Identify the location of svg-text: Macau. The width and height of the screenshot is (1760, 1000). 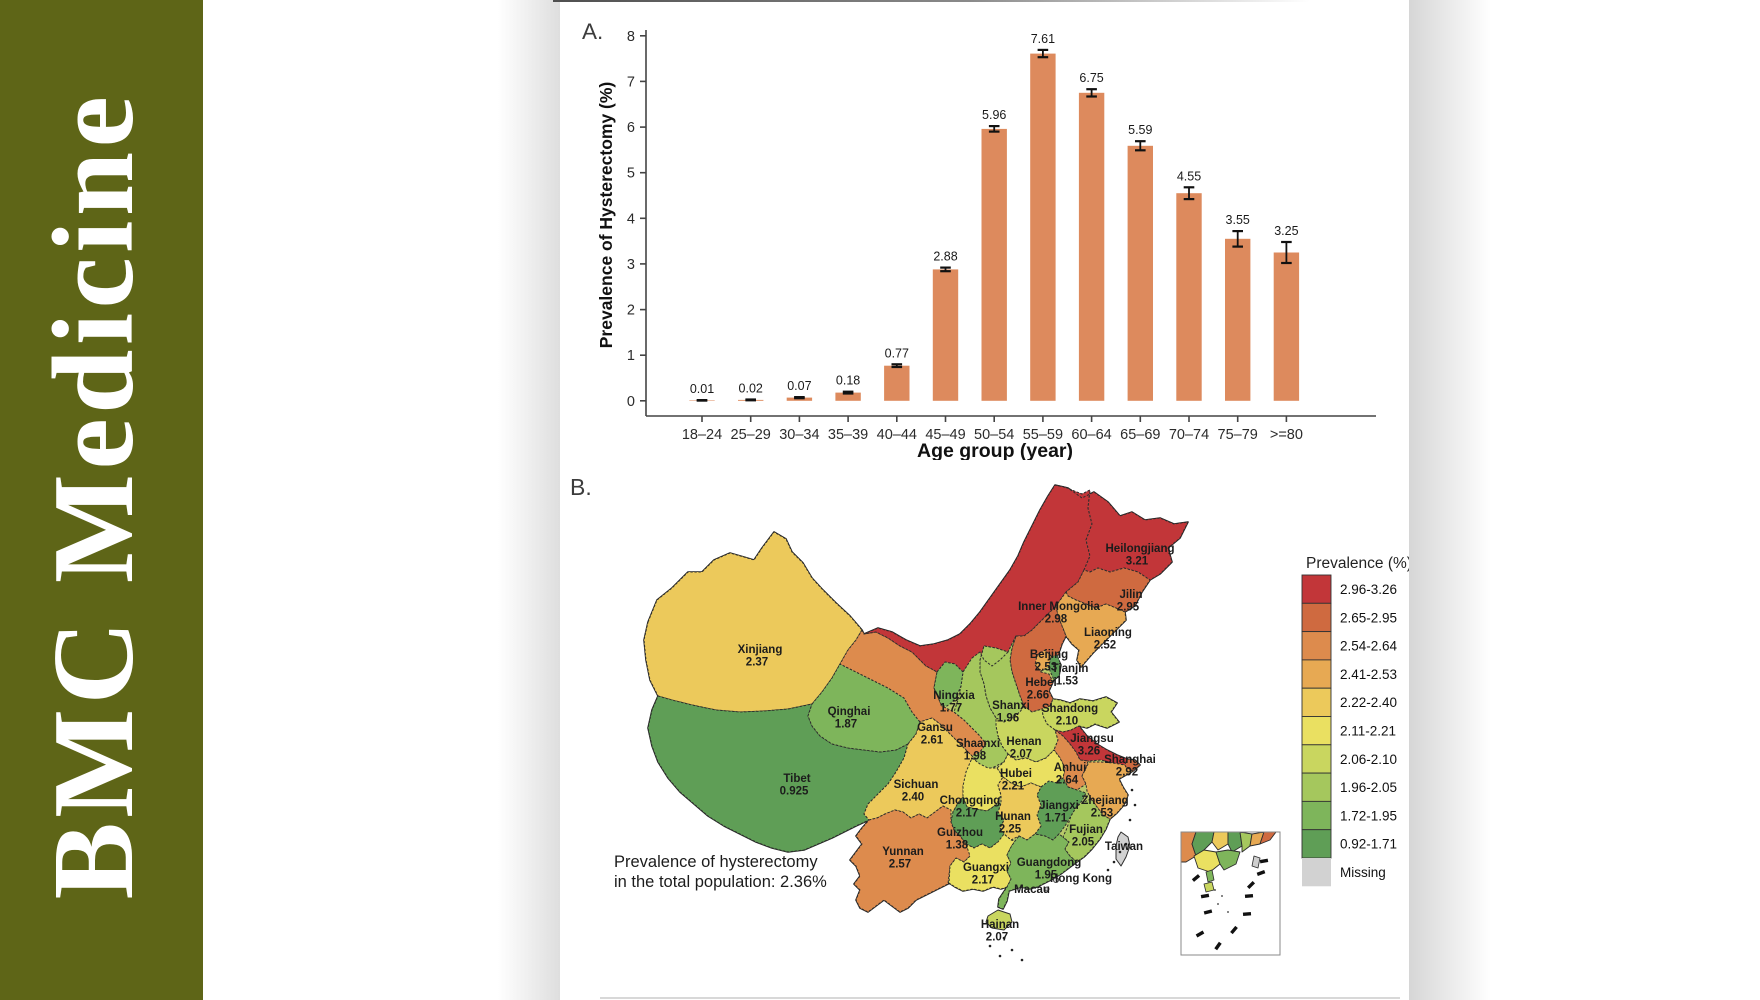
(1032, 890).